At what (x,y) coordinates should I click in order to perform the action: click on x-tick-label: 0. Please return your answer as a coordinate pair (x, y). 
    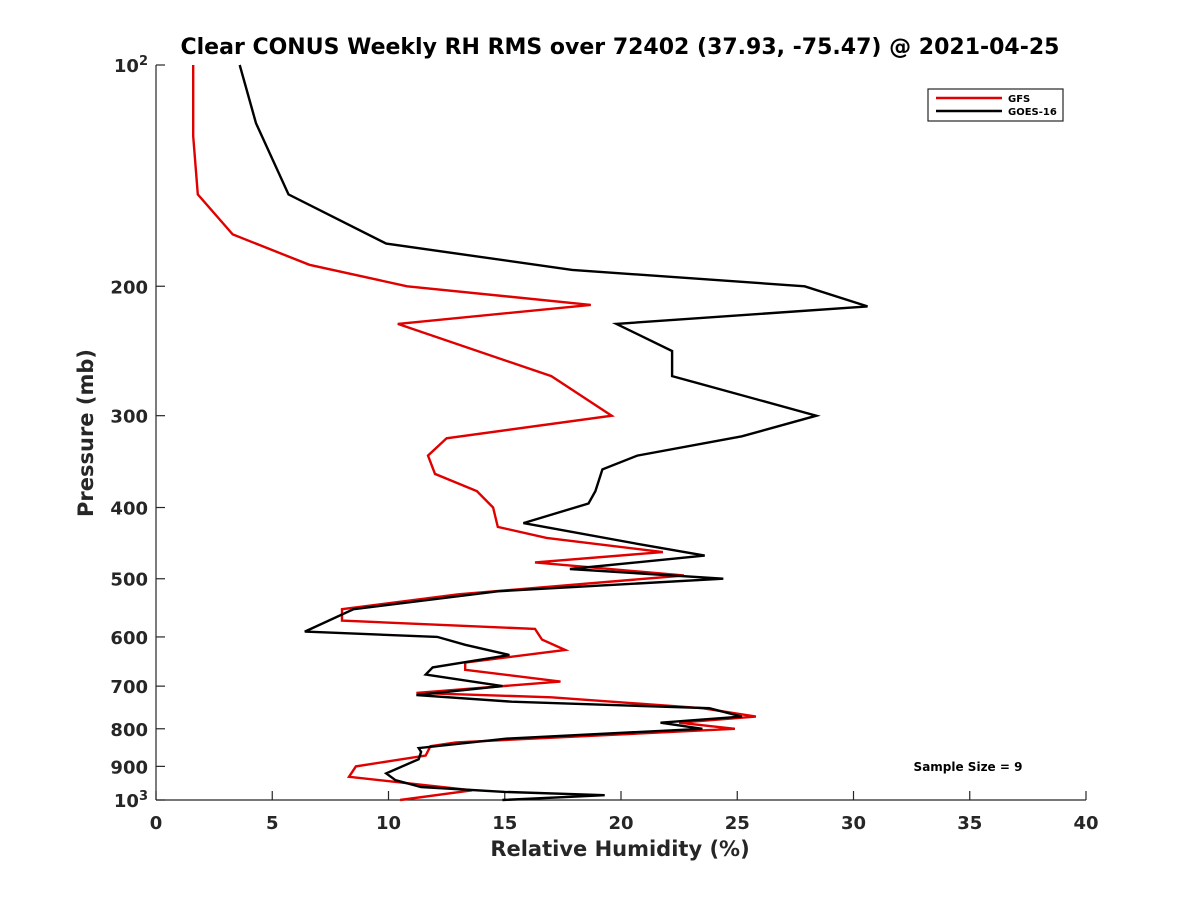
    Looking at the image, I should click on (156, 823).